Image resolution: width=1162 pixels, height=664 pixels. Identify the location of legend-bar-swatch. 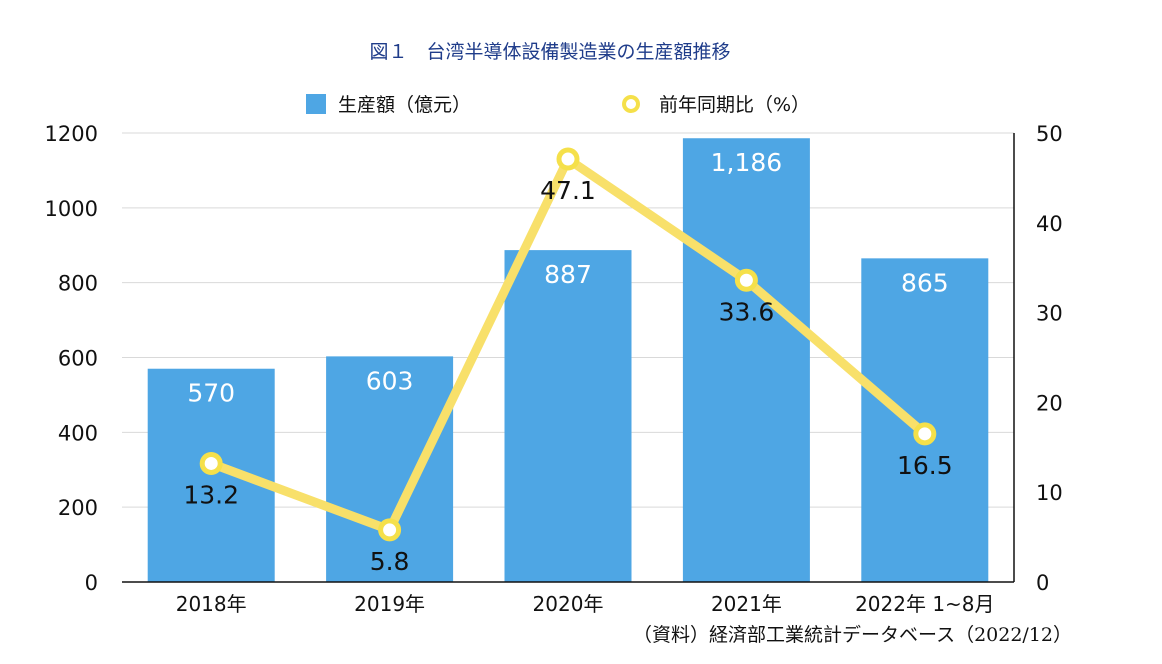
(316, 104).